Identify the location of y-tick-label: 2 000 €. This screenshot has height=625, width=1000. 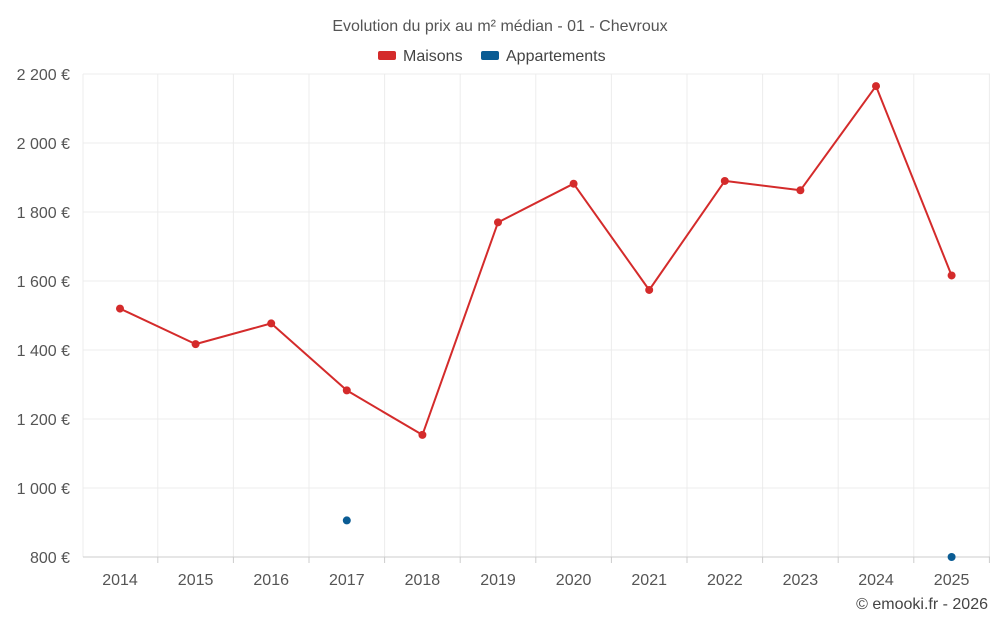
(43, 144).